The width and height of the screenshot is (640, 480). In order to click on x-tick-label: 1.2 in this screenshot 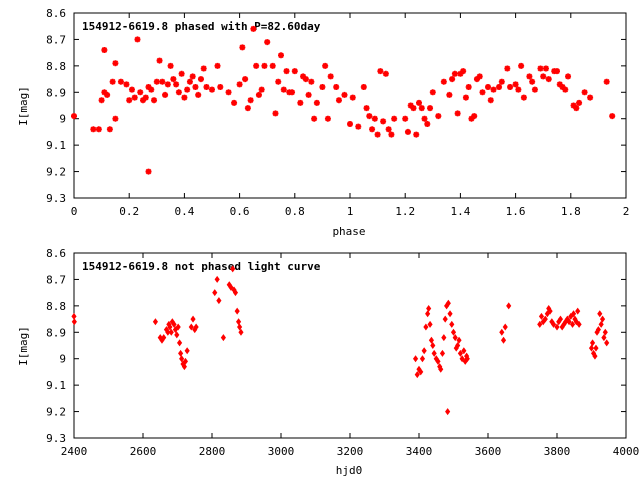, I will do `click(405, 211)`.